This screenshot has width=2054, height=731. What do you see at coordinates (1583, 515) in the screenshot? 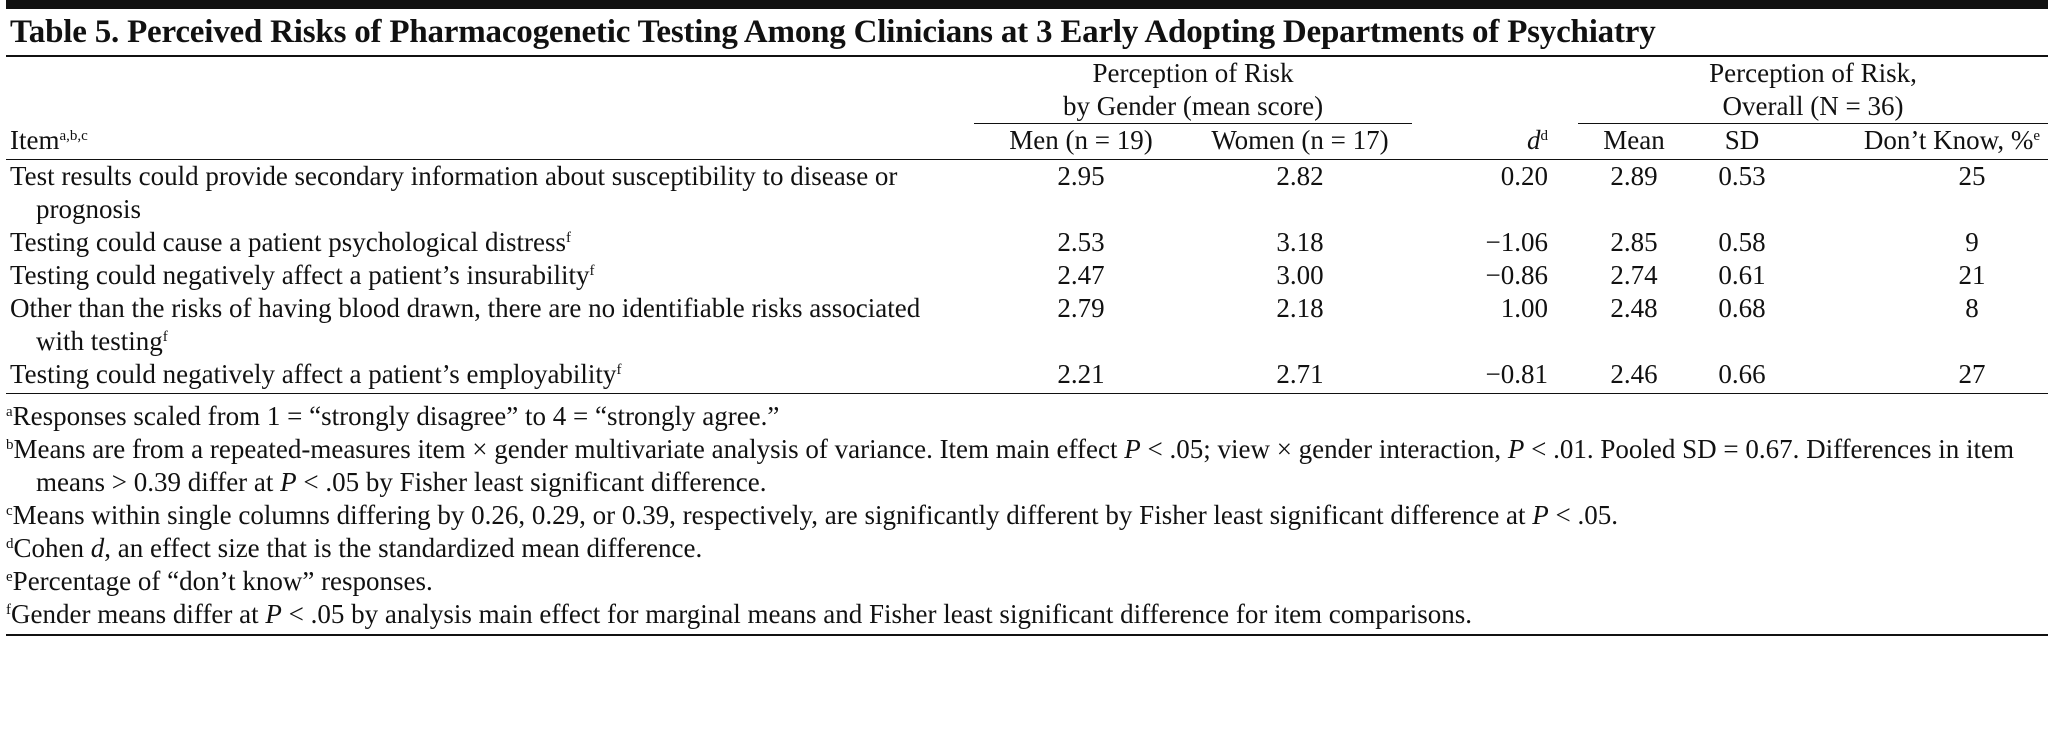
I see `footnote-text: < .05.` at bounding box center [1583, 515].